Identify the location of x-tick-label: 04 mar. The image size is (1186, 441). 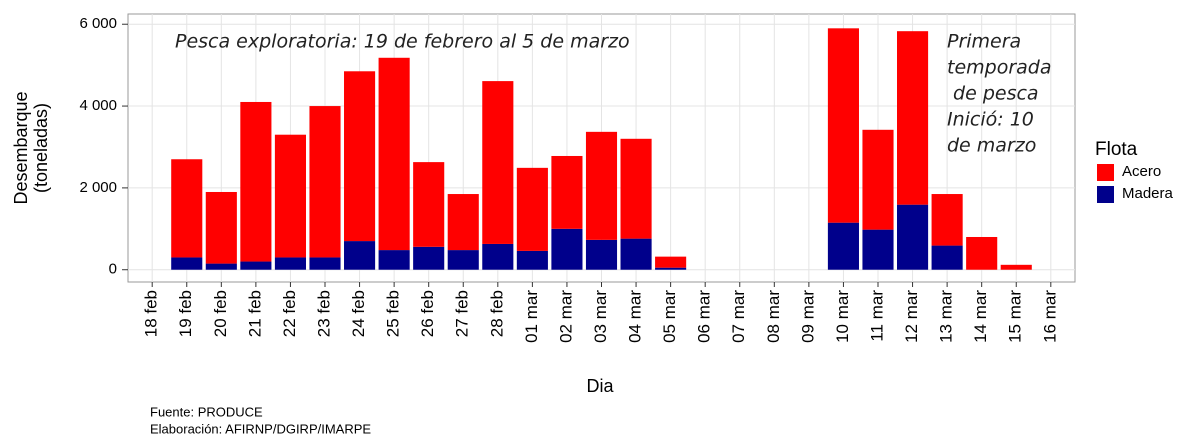
(635, 316).